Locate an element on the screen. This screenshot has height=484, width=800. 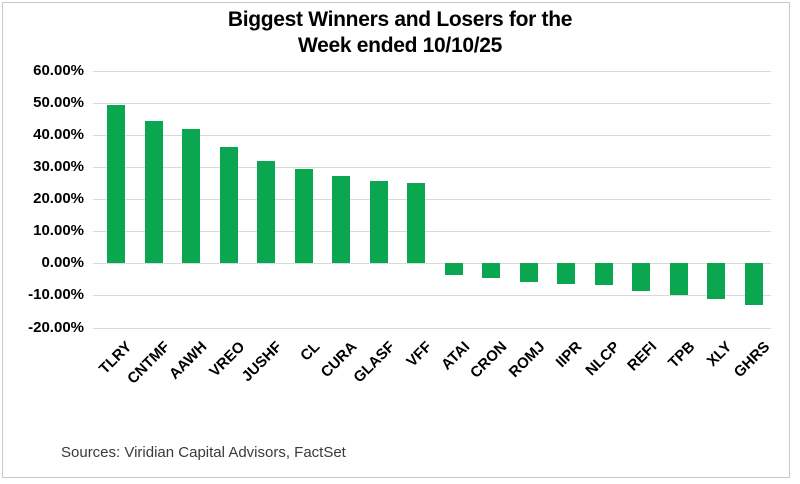
bar-iipr is located at coordinates (566, 273).